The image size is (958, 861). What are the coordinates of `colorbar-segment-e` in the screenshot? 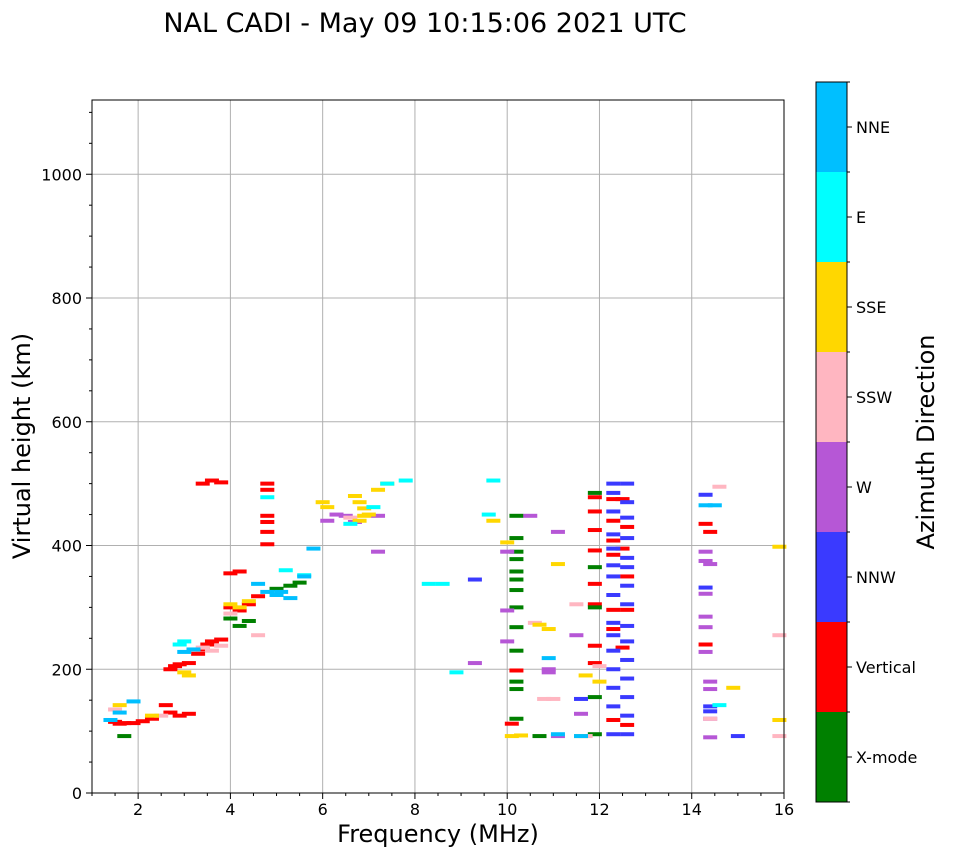 It's located at (831, 217).